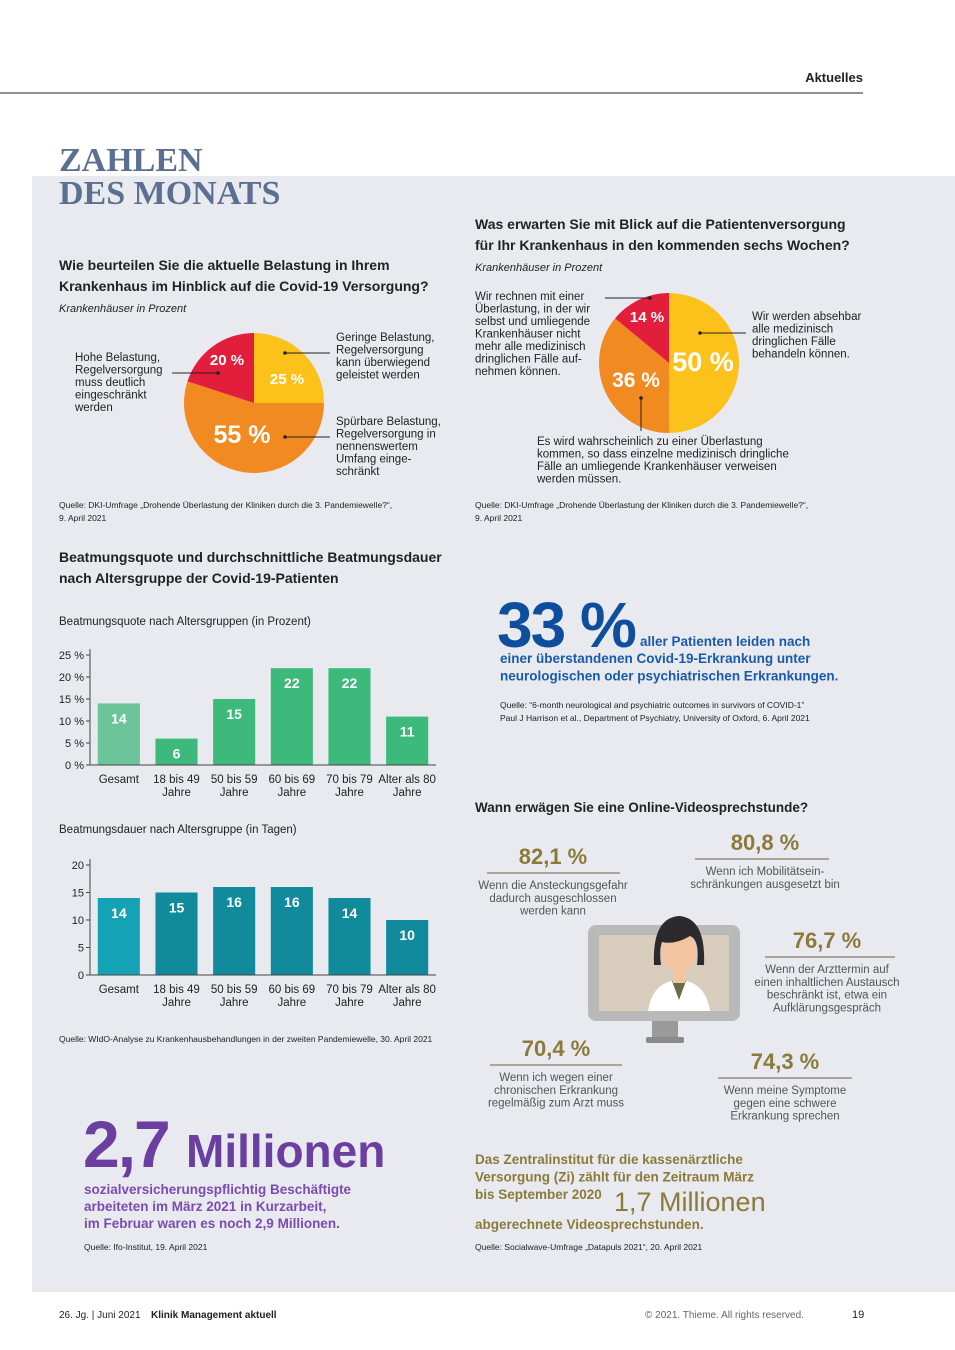 The height and width of the screenshot is (1350, 955). Describe the element at coordinates (126, 1144) in the screenshot. I see `big-stat: 2,7` at that location.